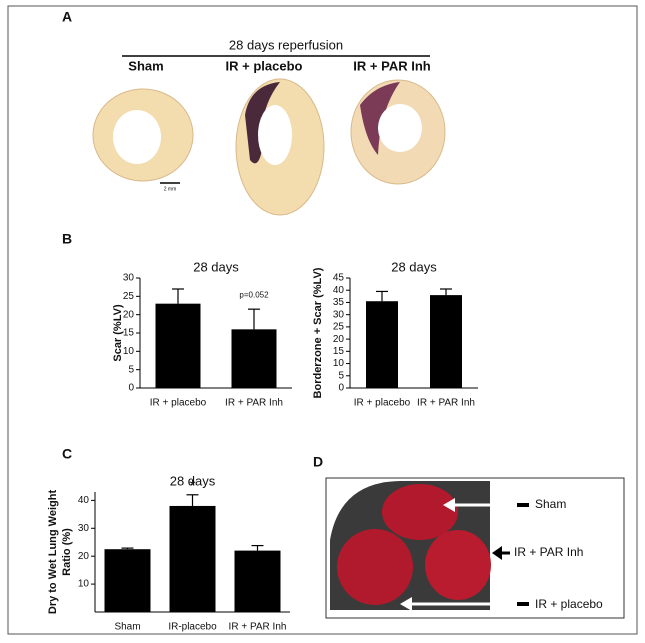 The width and height of the screenshot is (645, 643). I want to click on panel-label: B, so click(67, 239).